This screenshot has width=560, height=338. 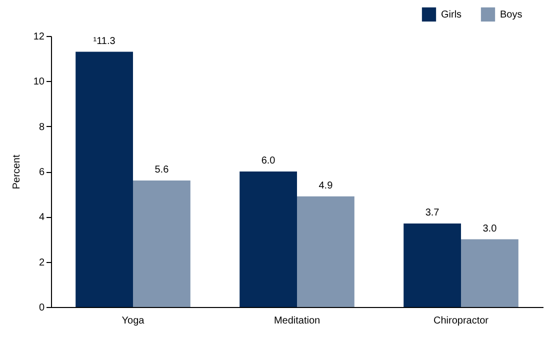 I want to click on x-tick-label: Chiropractor, so click(x=461, y=321).